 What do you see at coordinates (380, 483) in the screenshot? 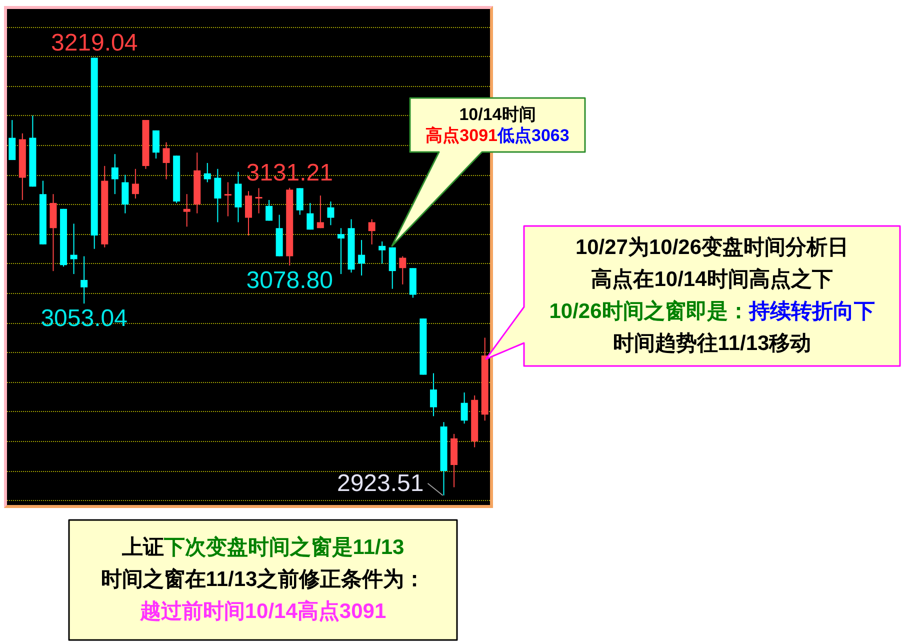
I see `annotation: 2923.51` at bounding box center [380, 483].